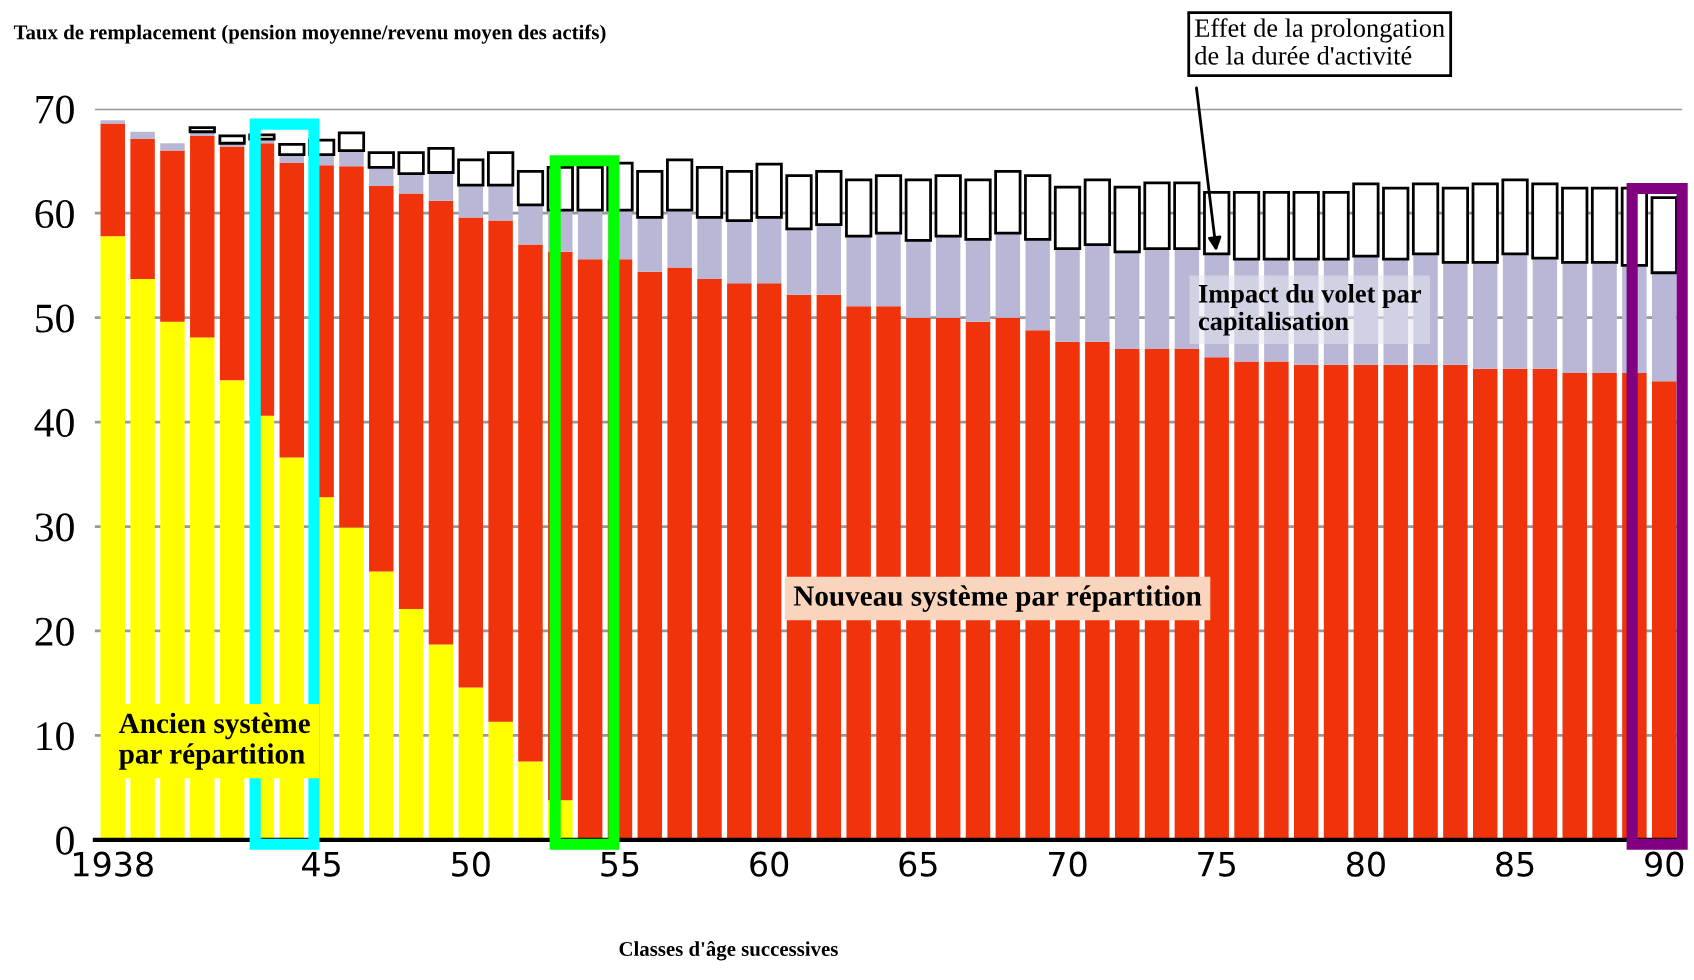 This screenshot has height=980, width=1694. Describe the element at coordinates (321, 864) in the screenshot. I see `x-tick-label: 45` at that location.